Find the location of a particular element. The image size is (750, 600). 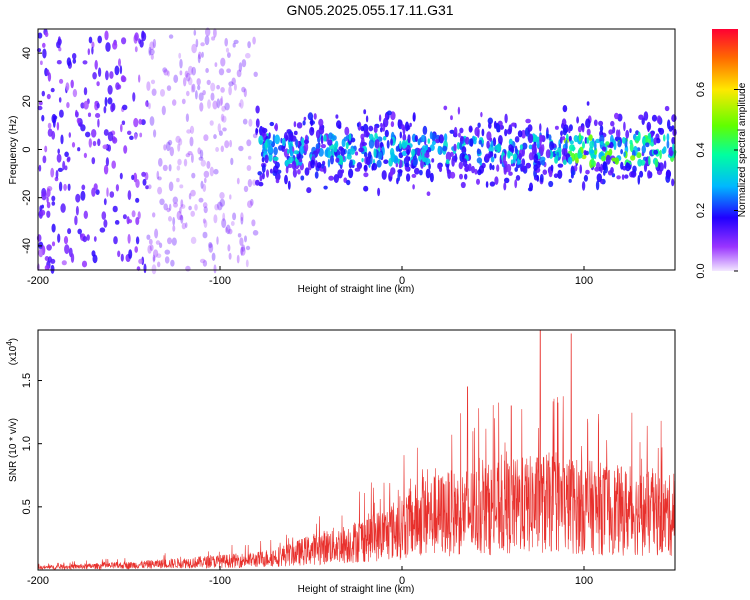

spectrogram-y-tick-label: 0 is located at coordinates (27, 149).